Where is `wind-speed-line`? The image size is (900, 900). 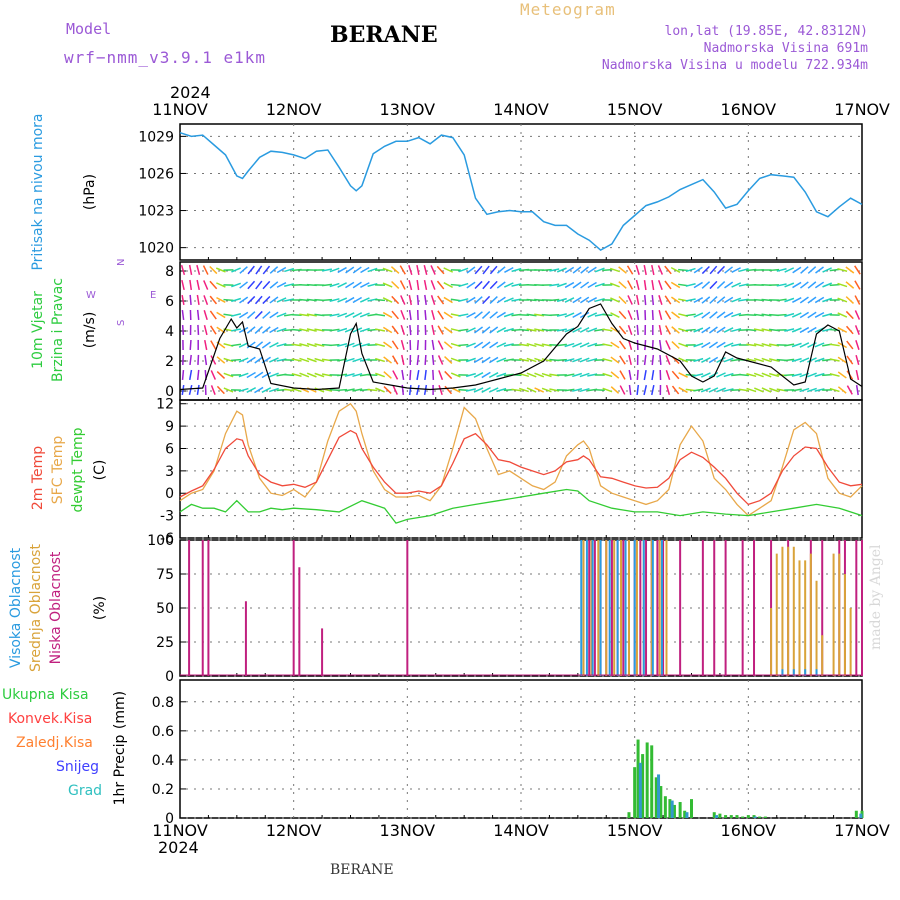
wind-speed-line is located at coordinates (521, 347).